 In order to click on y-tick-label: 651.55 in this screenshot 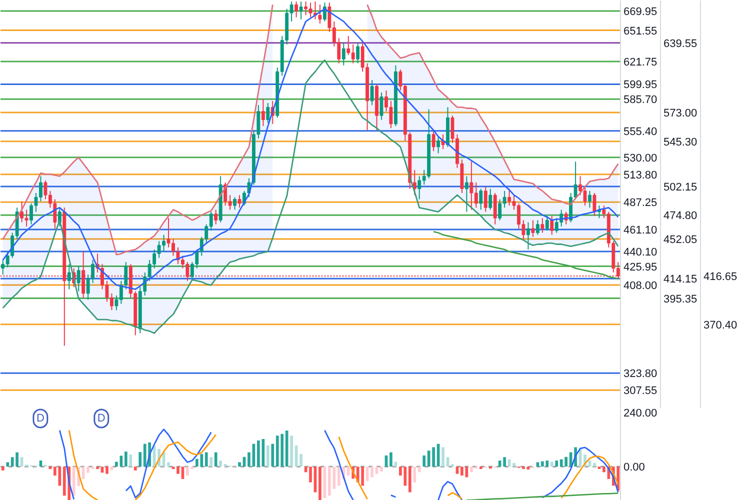, I will do `click(641, 31)`.